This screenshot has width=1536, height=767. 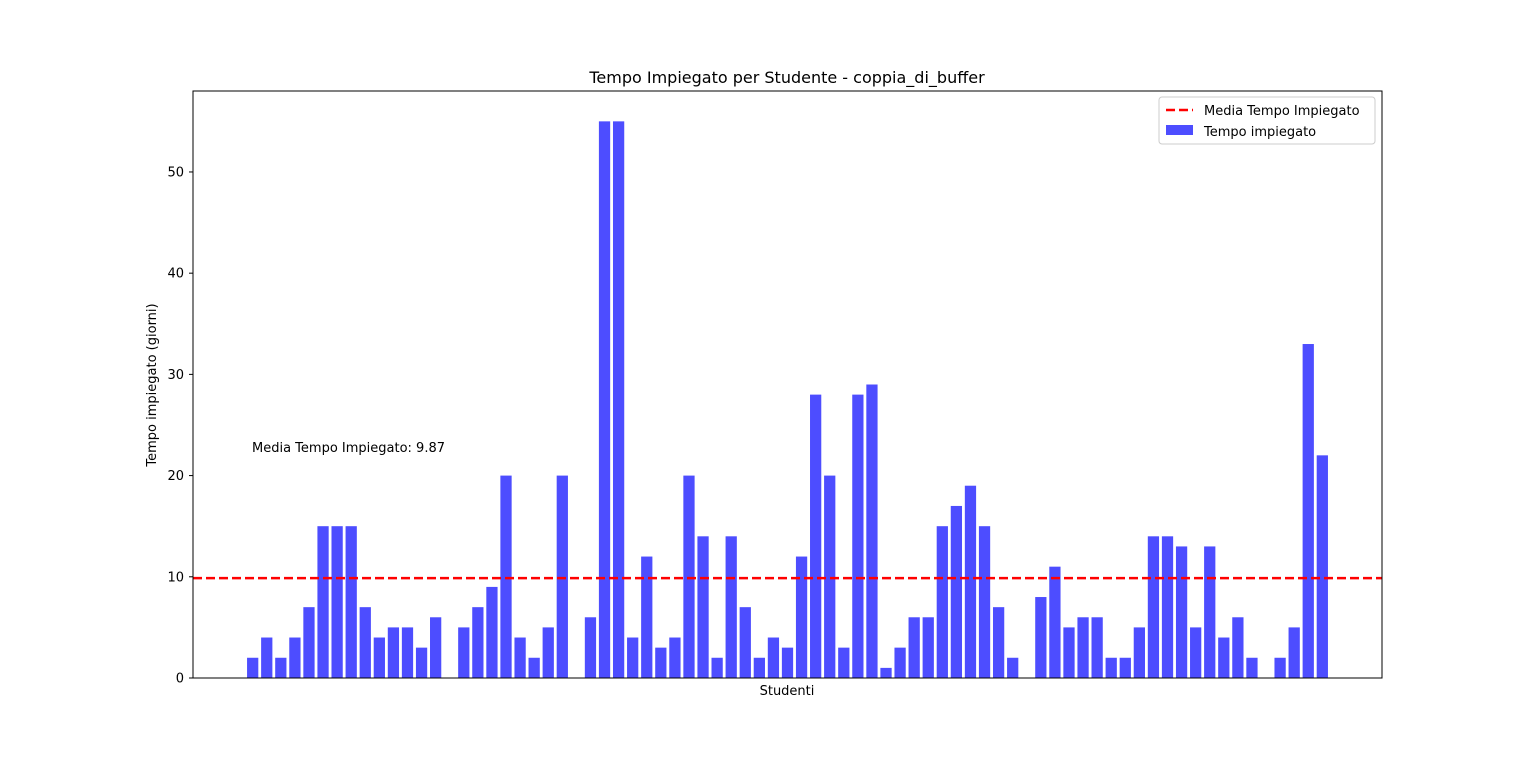 What do you see at coordinates (180, 426) in the screenshot?
I see `y-axis: 0 10 20 30 40 50` at bounding box center [180, 426].